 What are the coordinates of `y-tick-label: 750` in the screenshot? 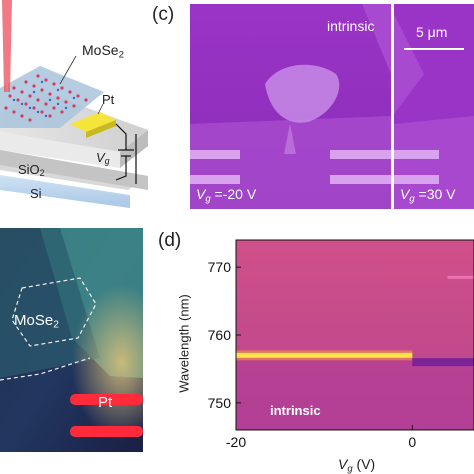 It's located at (220, 403).